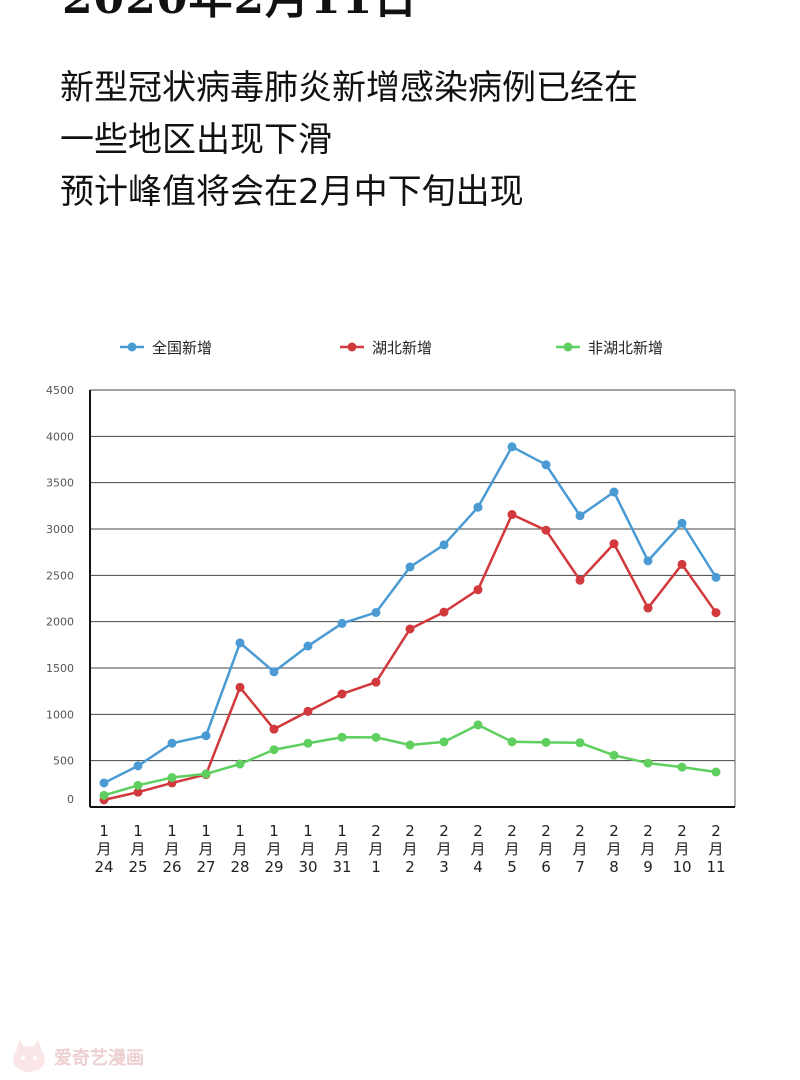 The image size is (800, 1080). I want to click on y-tick-label: 3000, so click(60, 529).